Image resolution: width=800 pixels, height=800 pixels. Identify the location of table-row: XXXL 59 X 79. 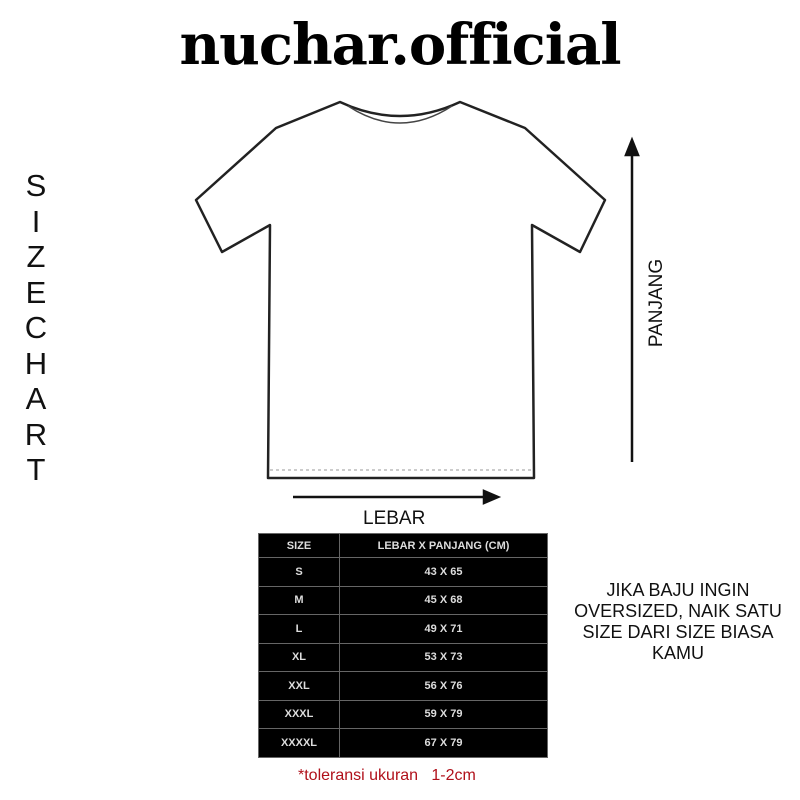
(403, 714).